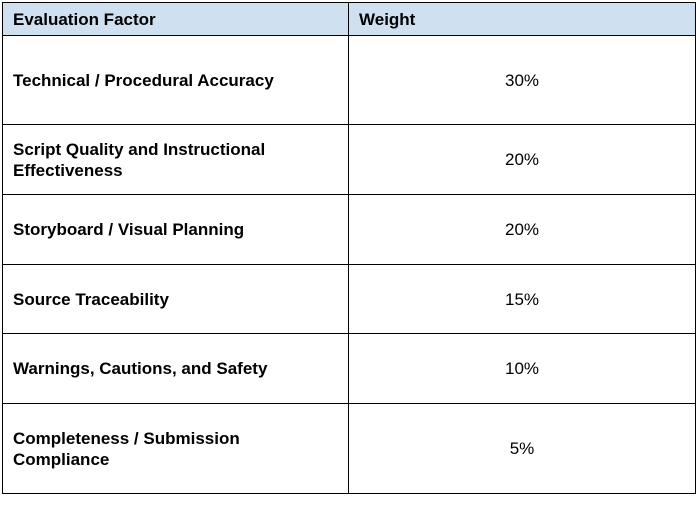 This screenshot has width=696, height=505. I want to click on table-row: Storyboard / Visual Planning 20%, so click(349, 229).